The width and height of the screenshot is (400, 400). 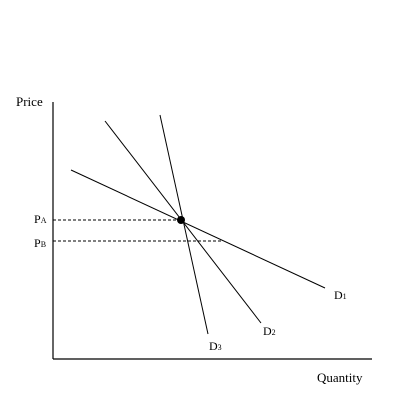 What do you see at coordinates (40, 219) in the screenshot?
I see `price-a-label: PA` at bounding box center [40, 219].